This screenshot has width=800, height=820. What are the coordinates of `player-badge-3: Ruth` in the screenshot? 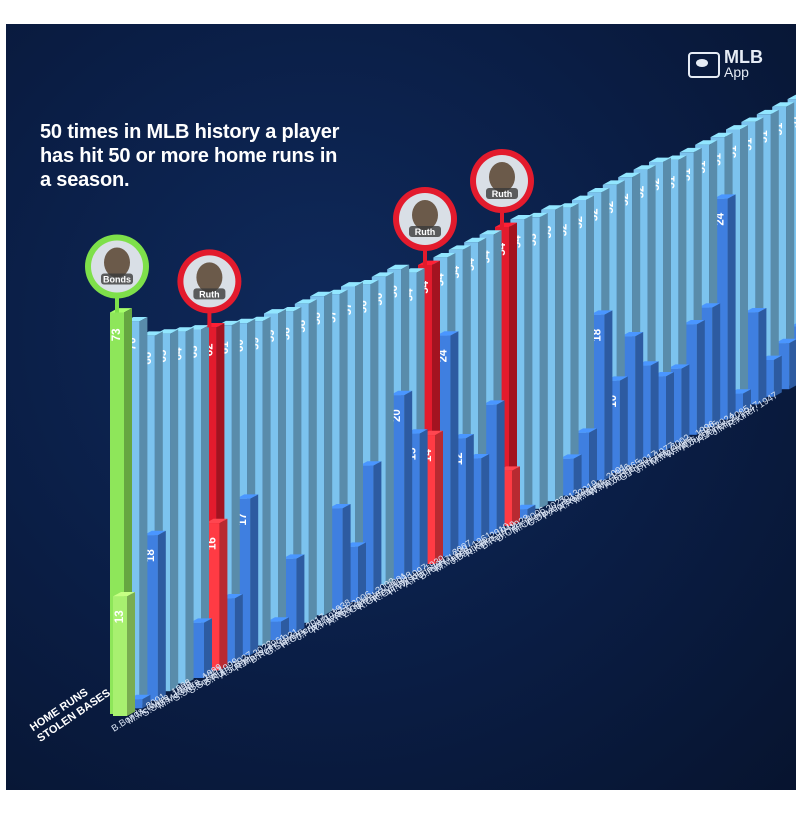 It's located at (502, 188).